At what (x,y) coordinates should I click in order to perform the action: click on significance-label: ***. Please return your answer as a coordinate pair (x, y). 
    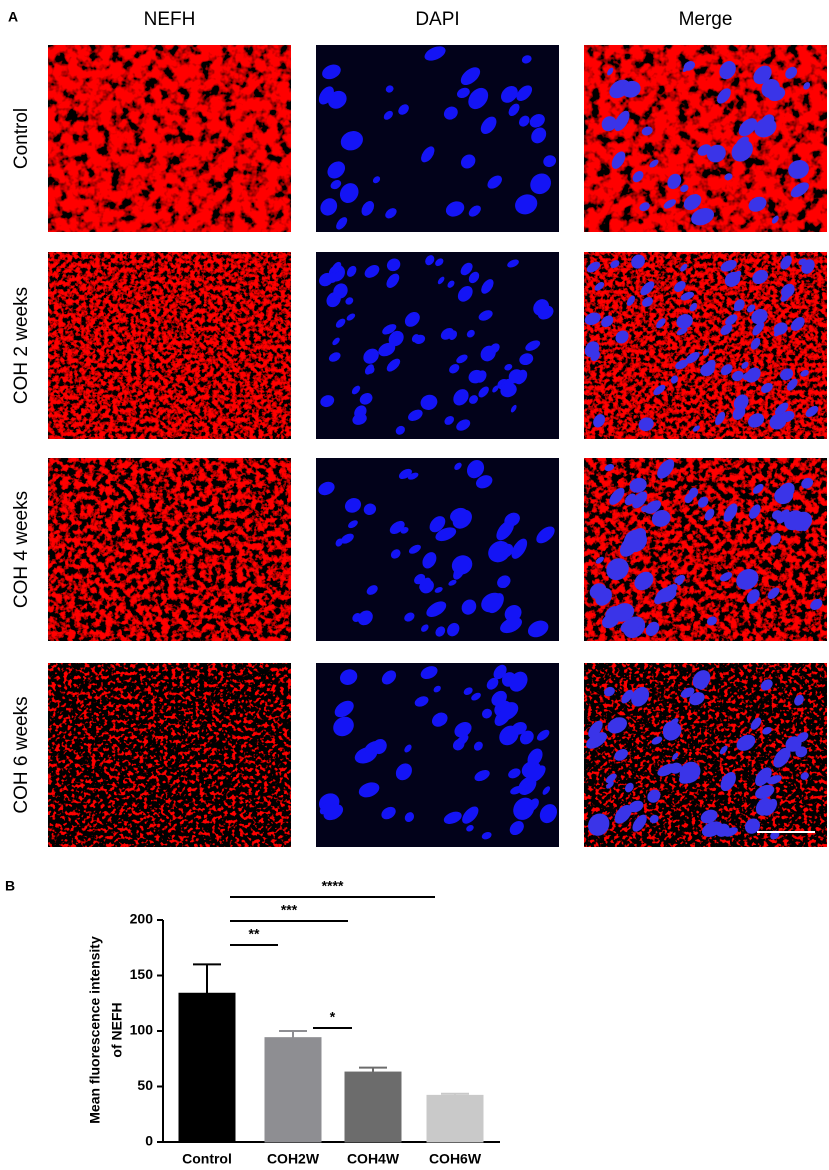
    Looking at the image, I should click on (289, 910).